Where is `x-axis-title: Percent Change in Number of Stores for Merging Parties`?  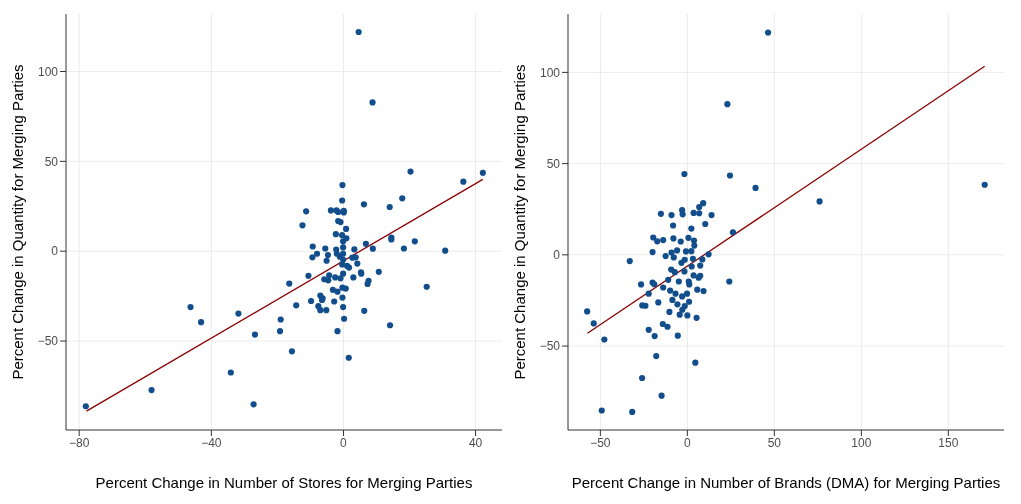
x-axis-title: Percent Change in Number of Stores for Merging Parties is located at coordinates (284, 482).